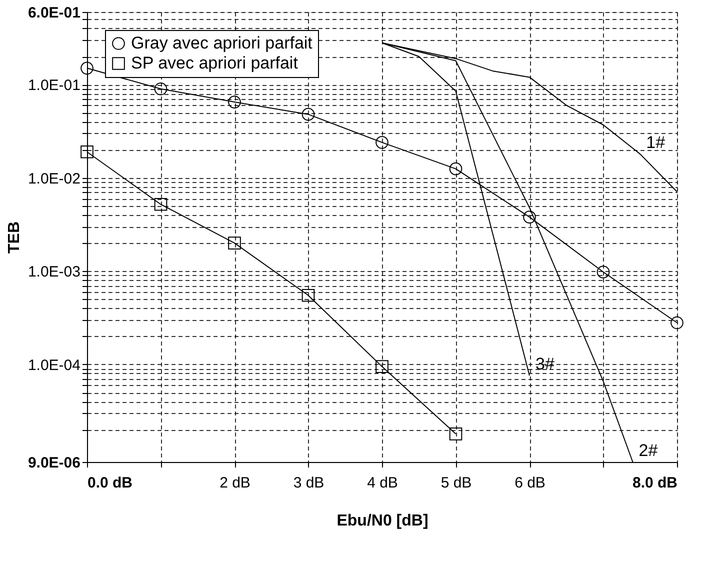  What do you see at coordinates (382, 521) in the screenshot?
I see `x-axis-title: Ebu/N0 [dB]` at bounding box center [382, 521].